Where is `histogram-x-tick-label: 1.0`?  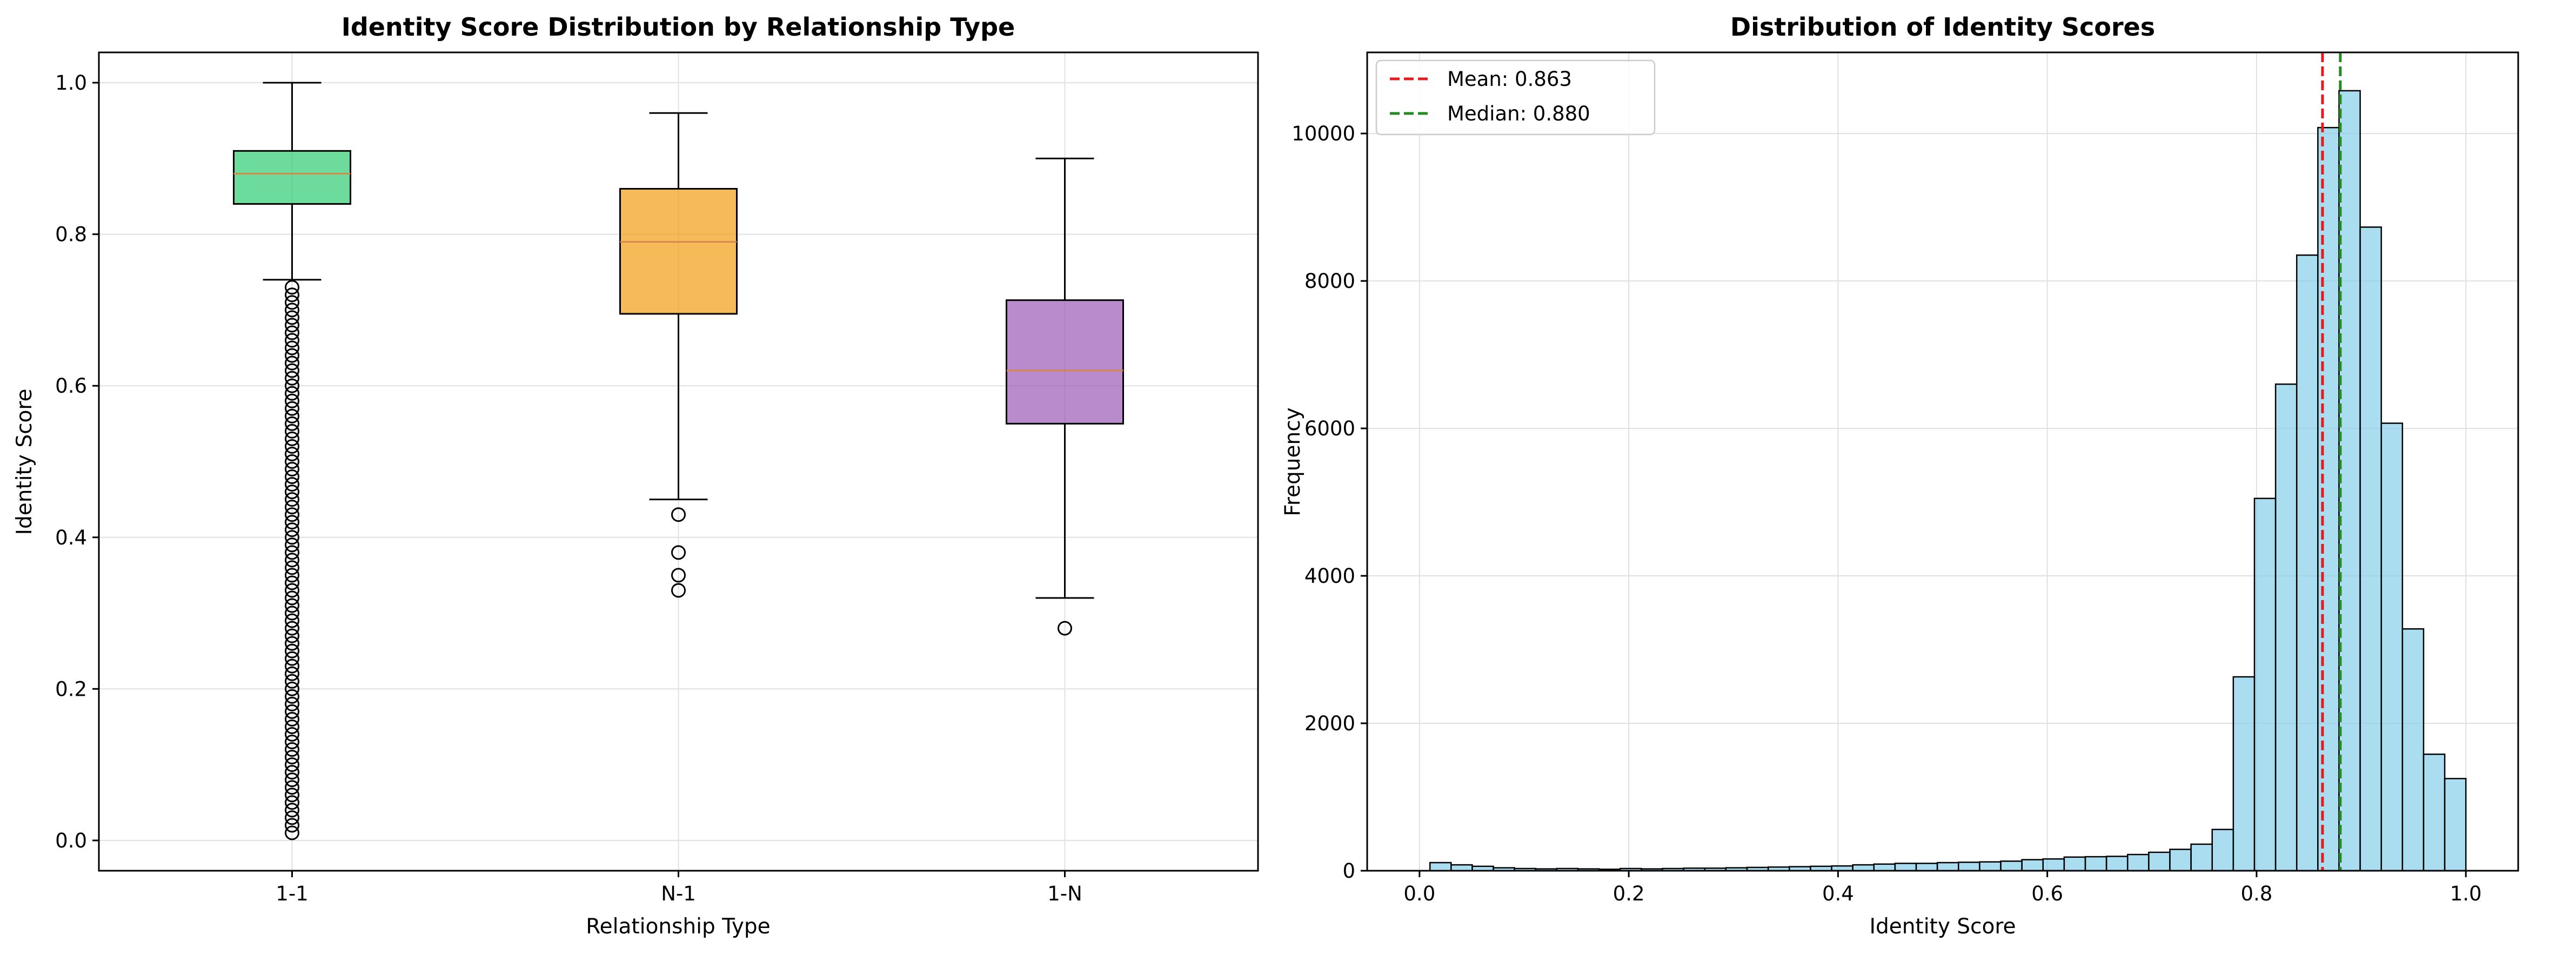 histogram-x-tick-label: 1.0 is located at coordinates (2466, 893).